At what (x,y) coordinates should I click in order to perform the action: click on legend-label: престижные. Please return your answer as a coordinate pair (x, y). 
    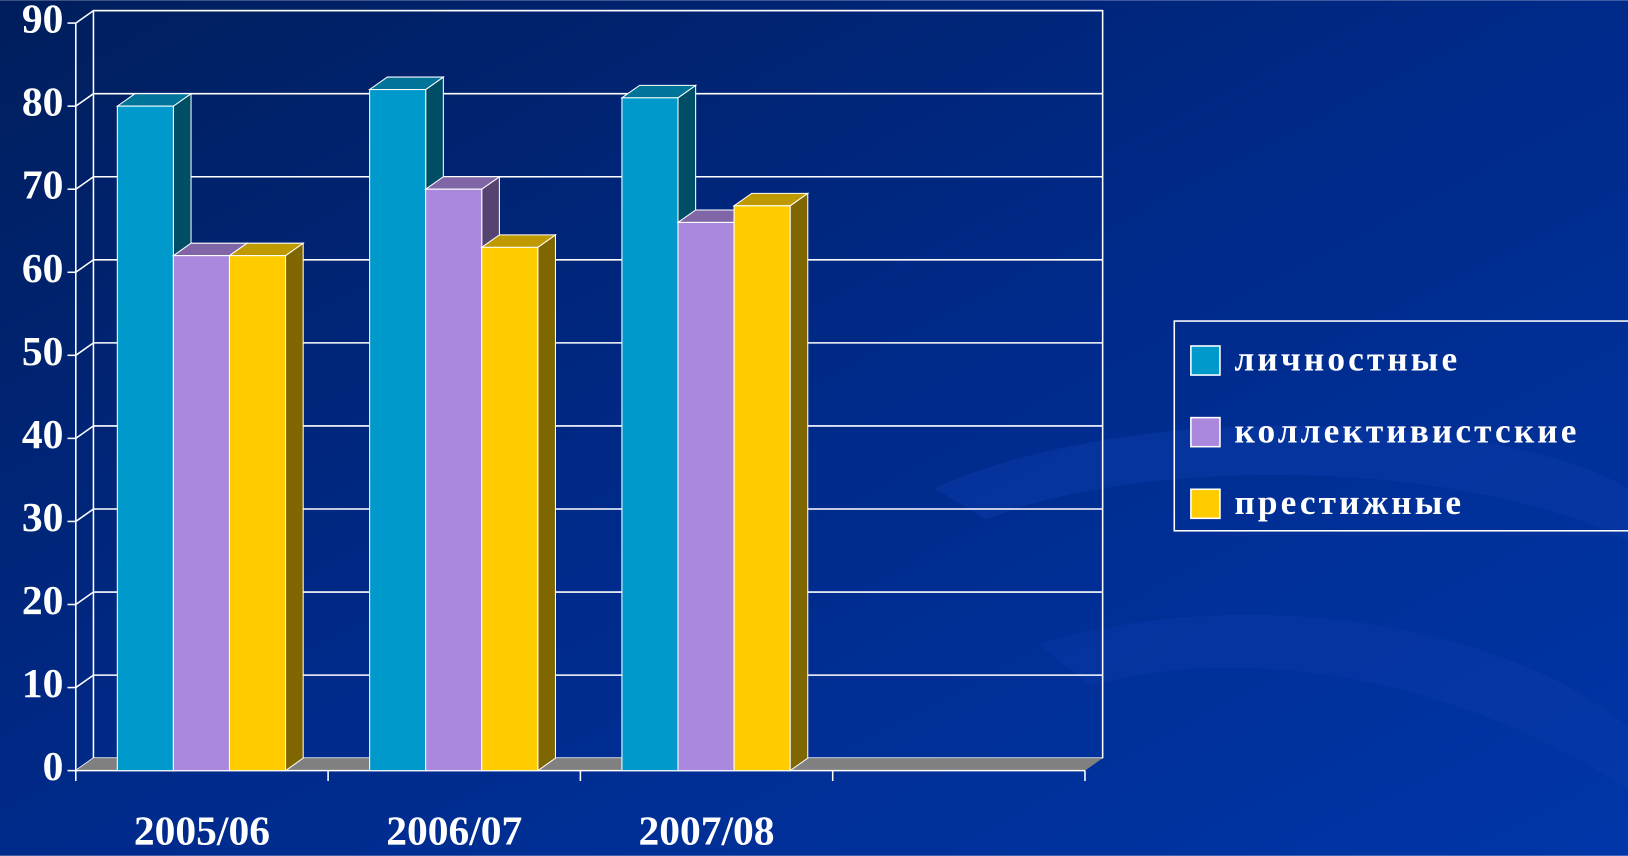
    Looking at the image, I should click on (1349, 502).